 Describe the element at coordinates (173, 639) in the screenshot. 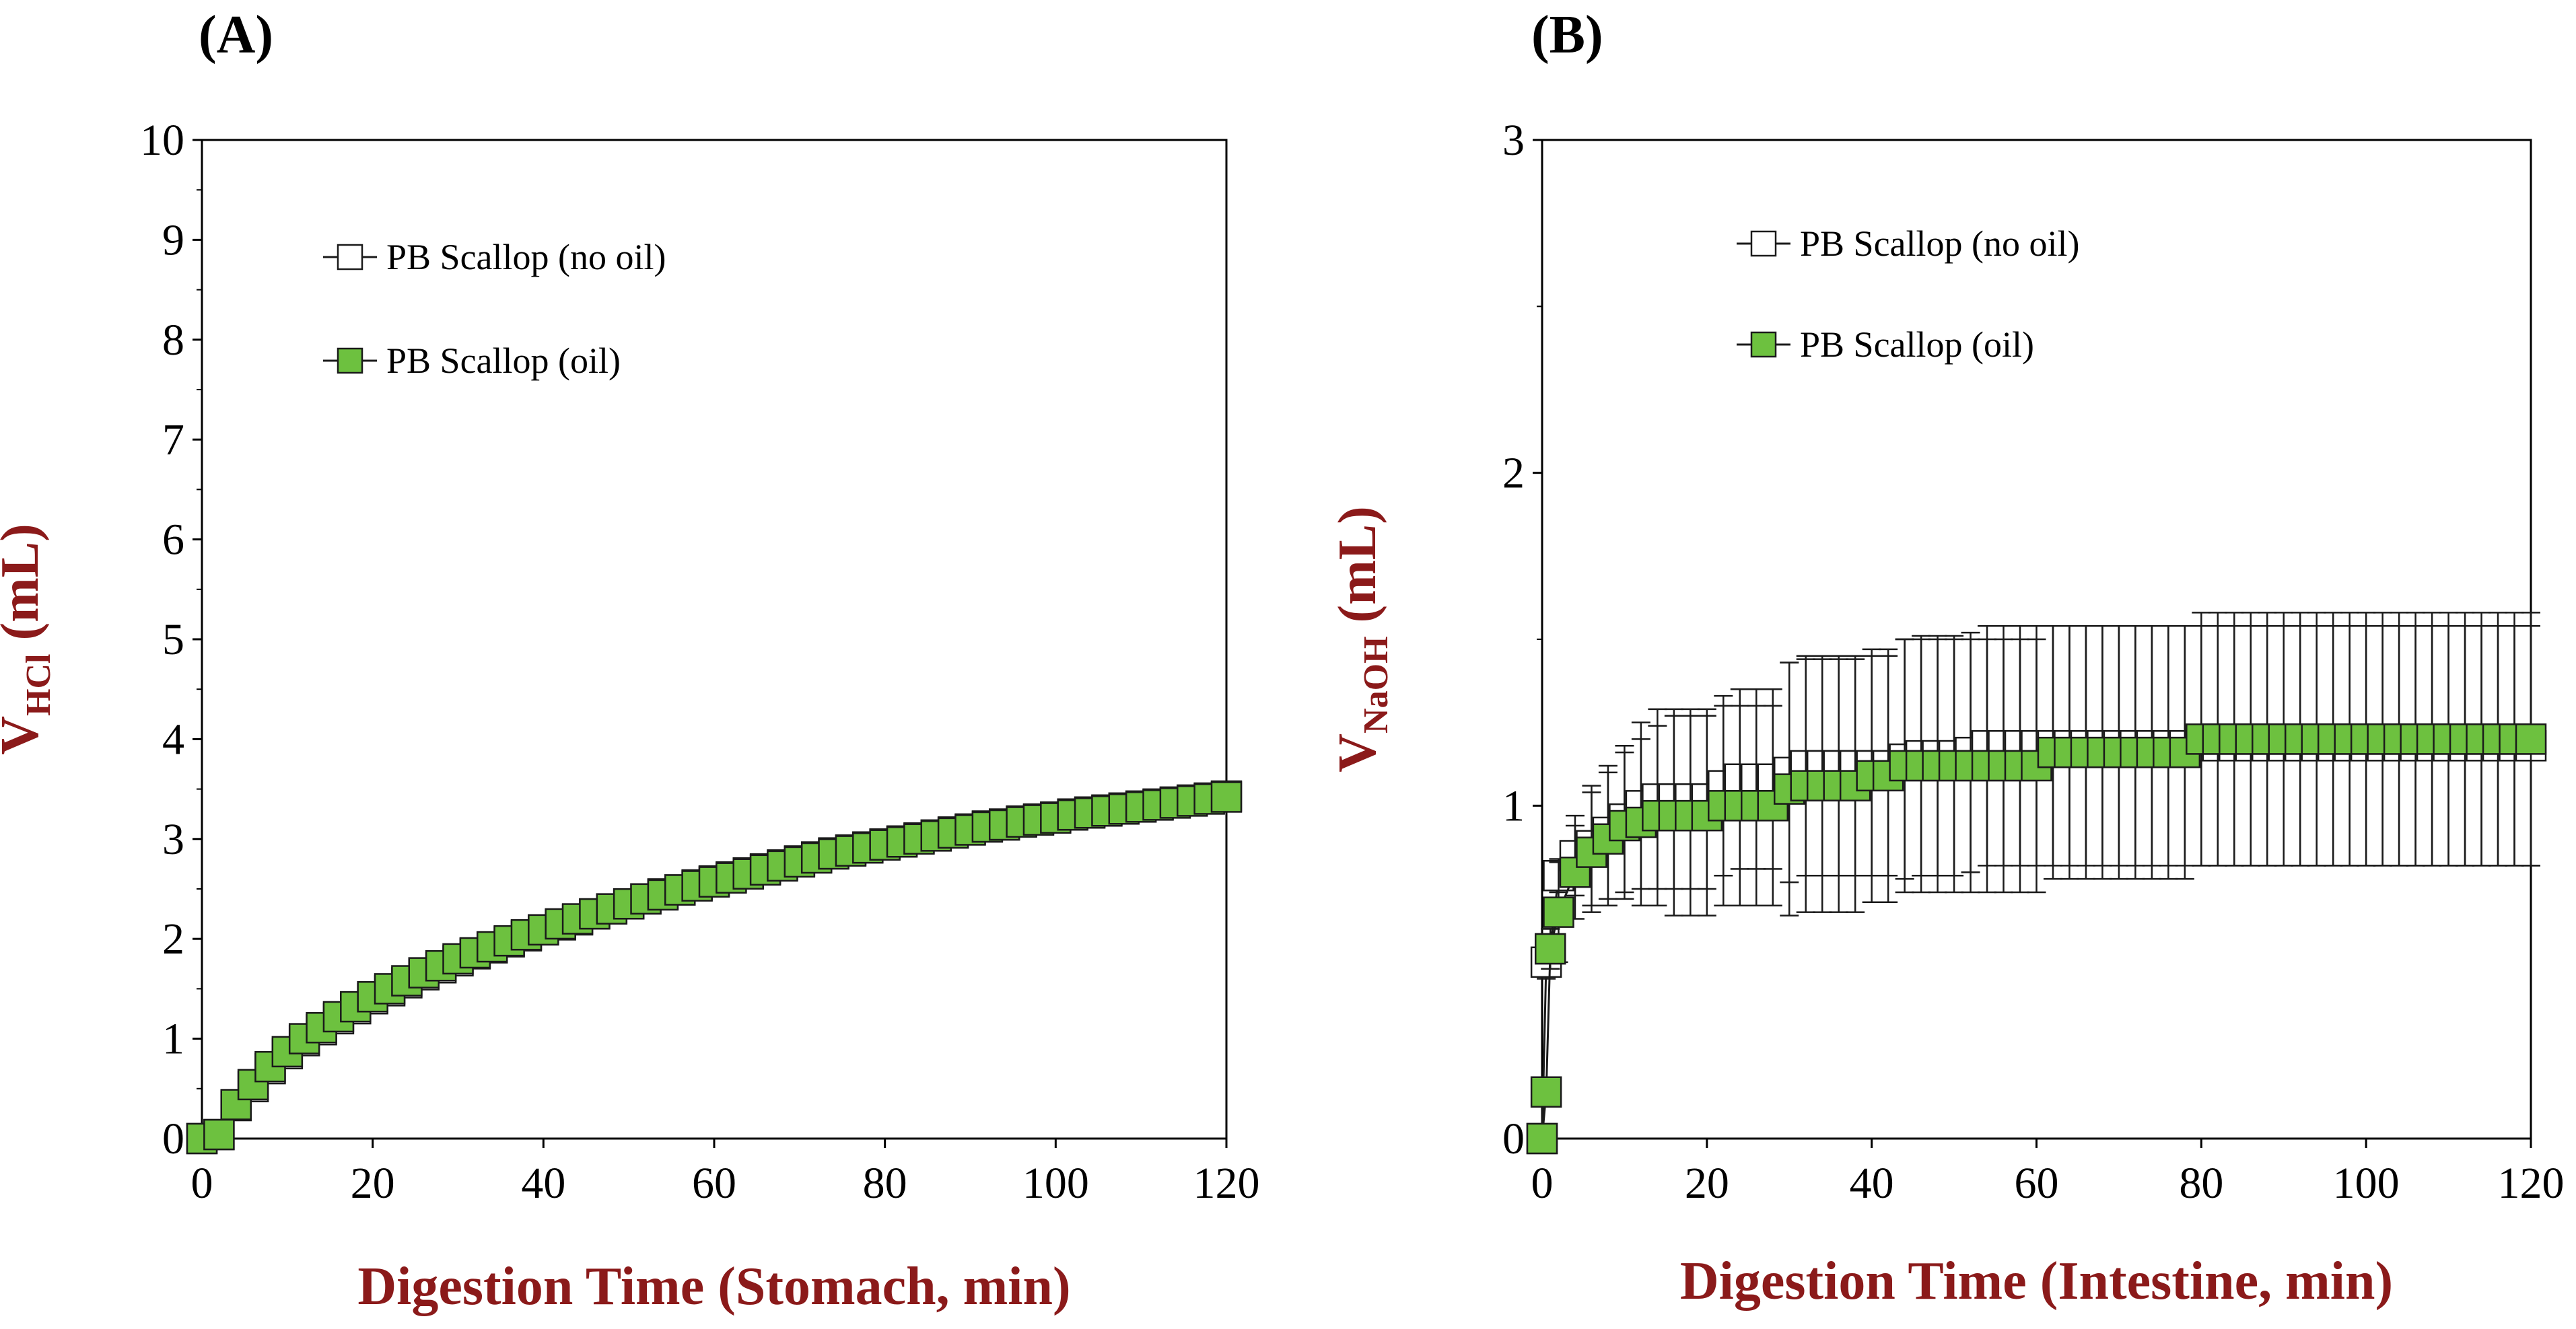

I see `y-tick-label: 5` at that location.